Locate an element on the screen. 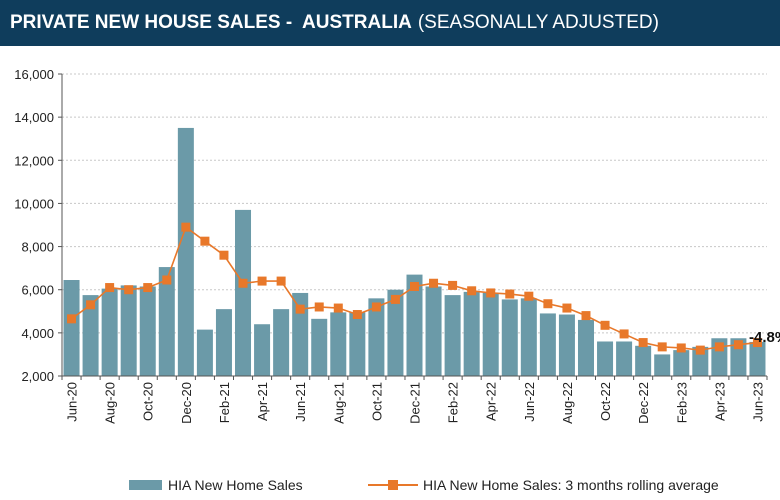 This screenshot has height=500, width=780. x-tick-label: Aug-22 is located at coordinates (567, 403).